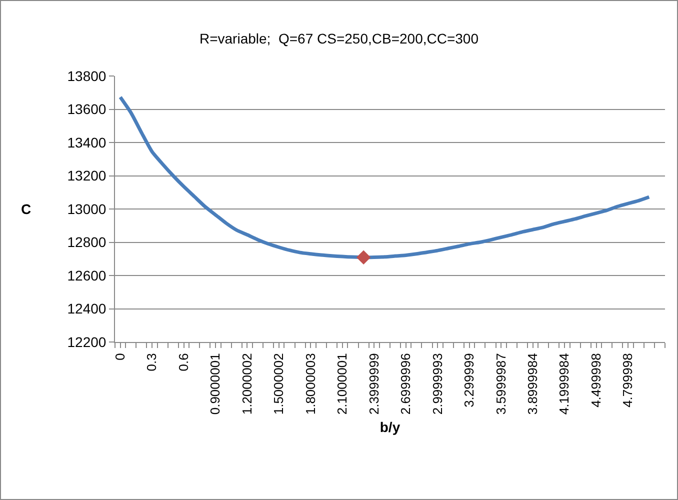 Image resolution: width=678 pixels, height=500 pixels. Describe the element at coordinates (406, 384) in the screenshot. I see `x-tick-label: 2.6999996` at that location.